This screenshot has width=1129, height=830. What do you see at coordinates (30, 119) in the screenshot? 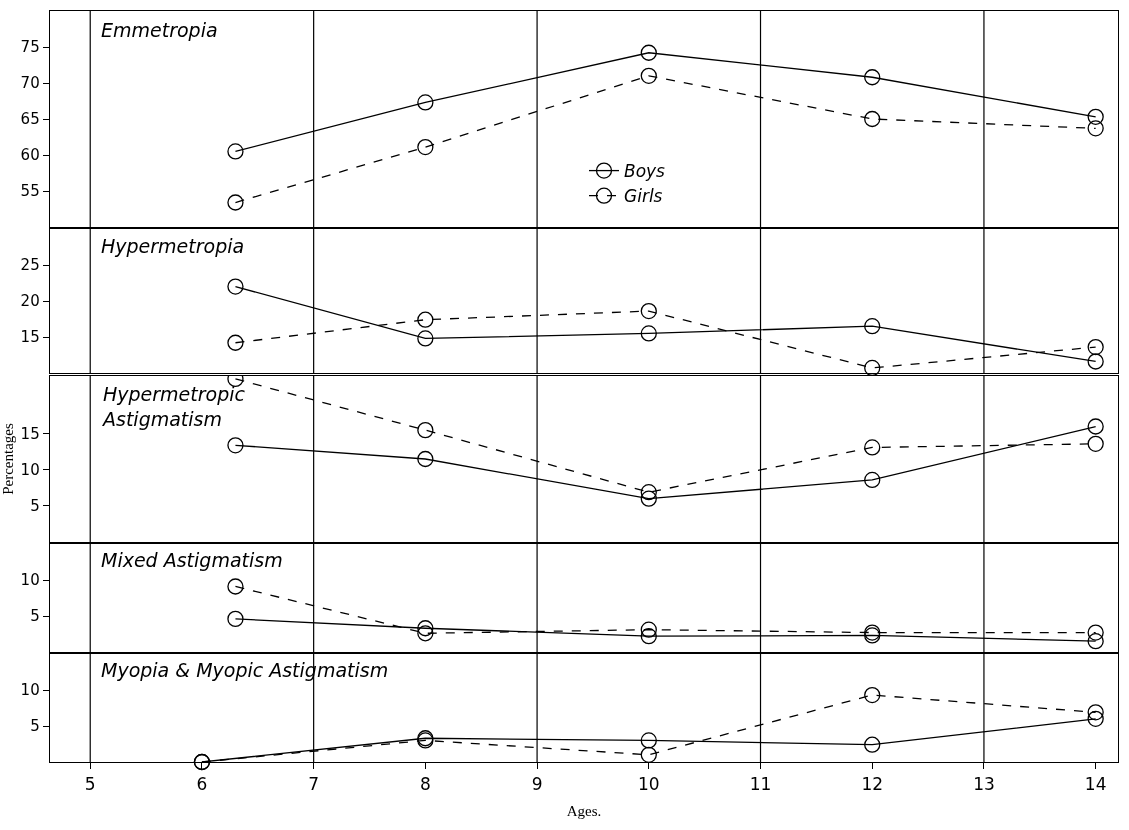
I see `y-tick-label: 65` at bounding box center [30, 119].